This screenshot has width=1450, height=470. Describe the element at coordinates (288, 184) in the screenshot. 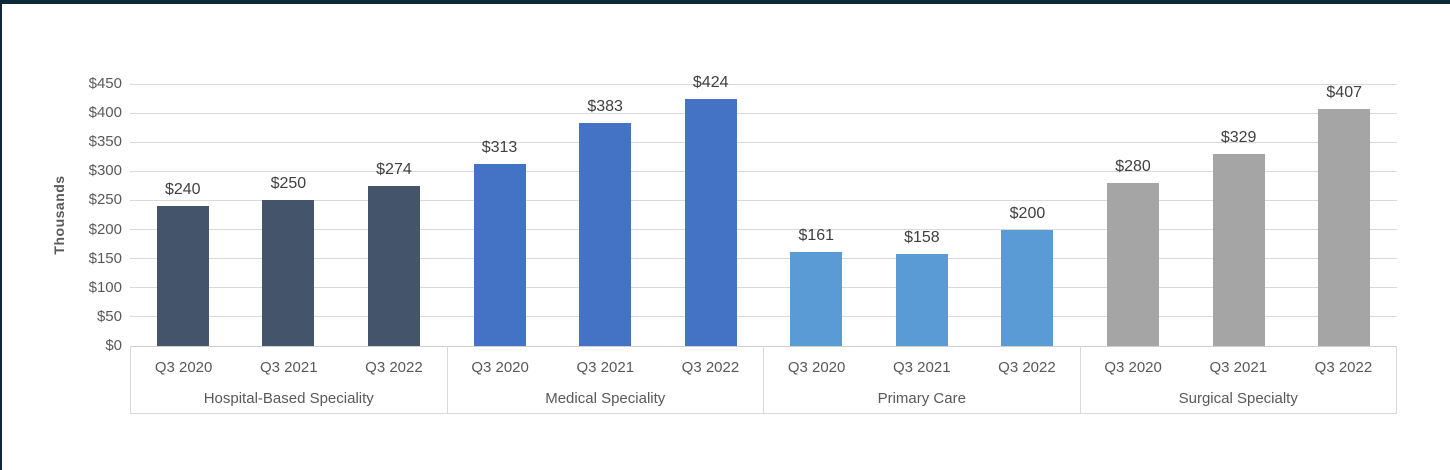

I see `bar-value-label: $250` at that location.